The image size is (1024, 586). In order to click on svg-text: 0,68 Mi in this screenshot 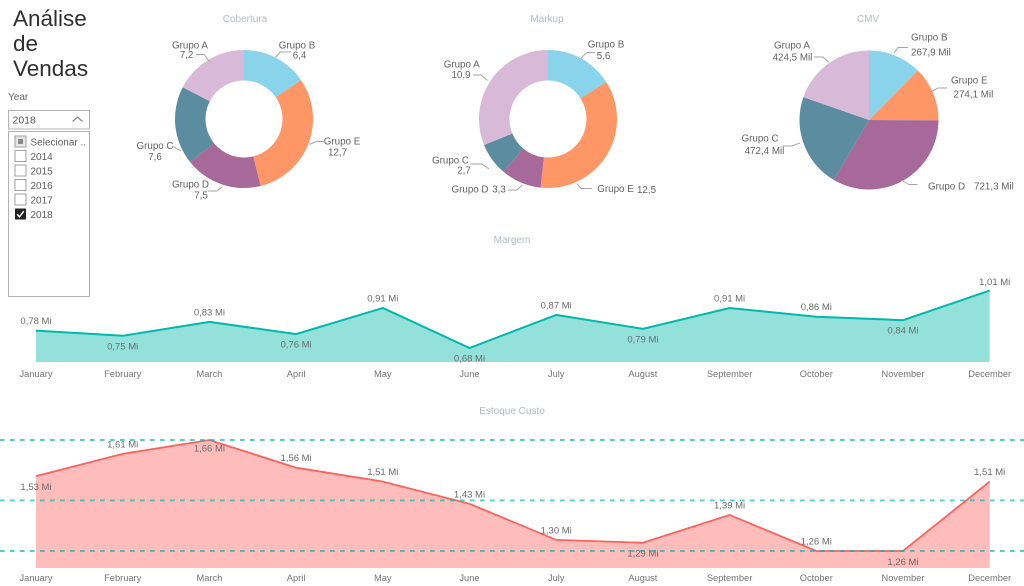, I will do `click(469, 359)`.